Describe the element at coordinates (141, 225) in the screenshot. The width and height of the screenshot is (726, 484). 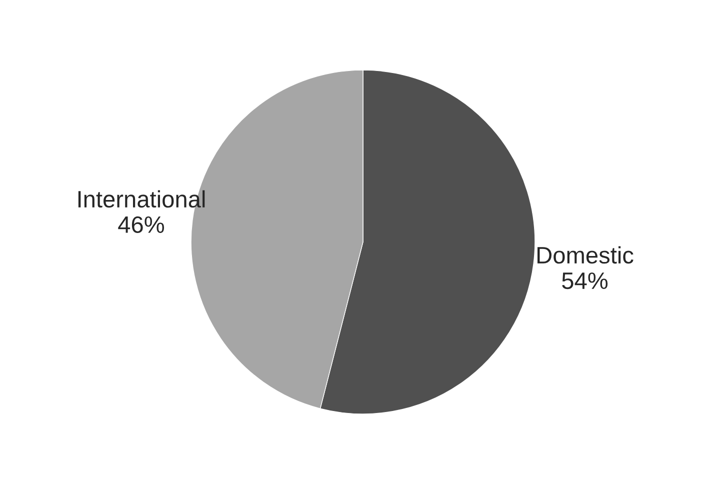
I see `data-label: 46%` at that location.